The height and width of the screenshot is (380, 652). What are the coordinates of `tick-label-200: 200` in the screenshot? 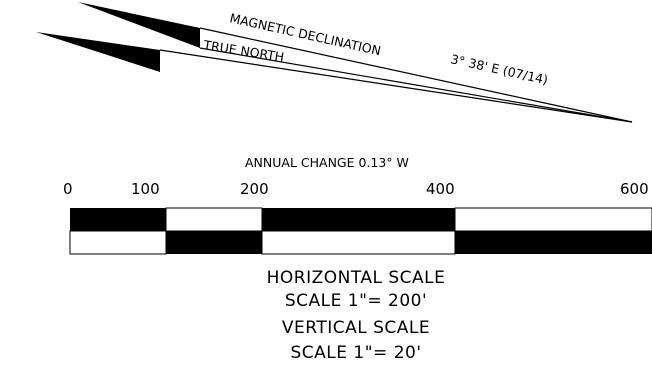 It's located at (254, 189).